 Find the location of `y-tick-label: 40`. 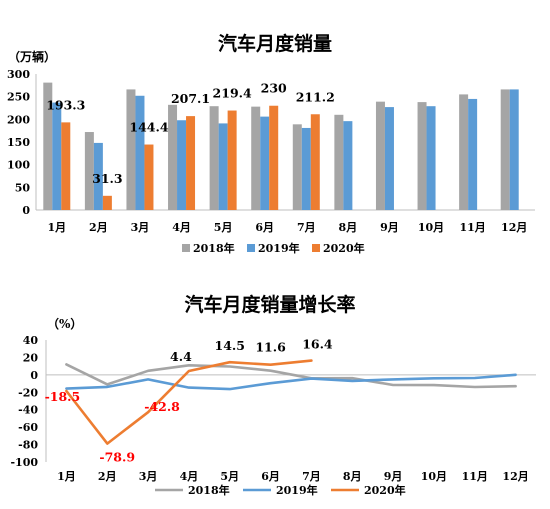

y-tick-label: 40 is located at coordinates (31, 340).